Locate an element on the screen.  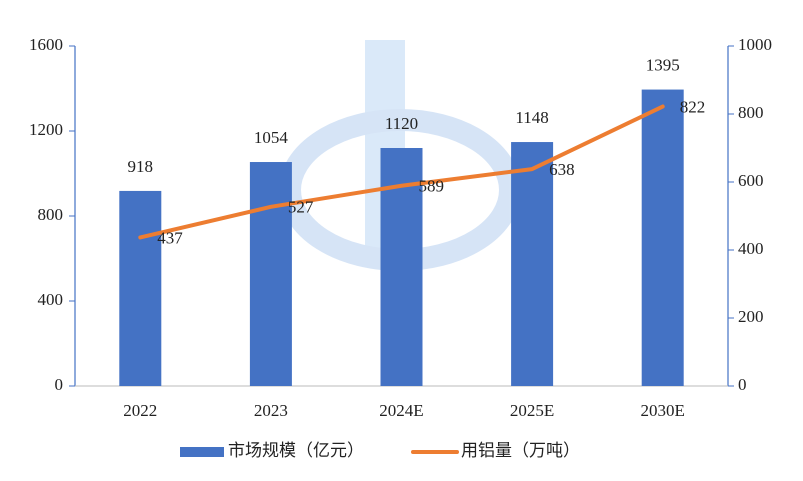
y2-tick-label: 1000 is located at coordinates (755, 44).